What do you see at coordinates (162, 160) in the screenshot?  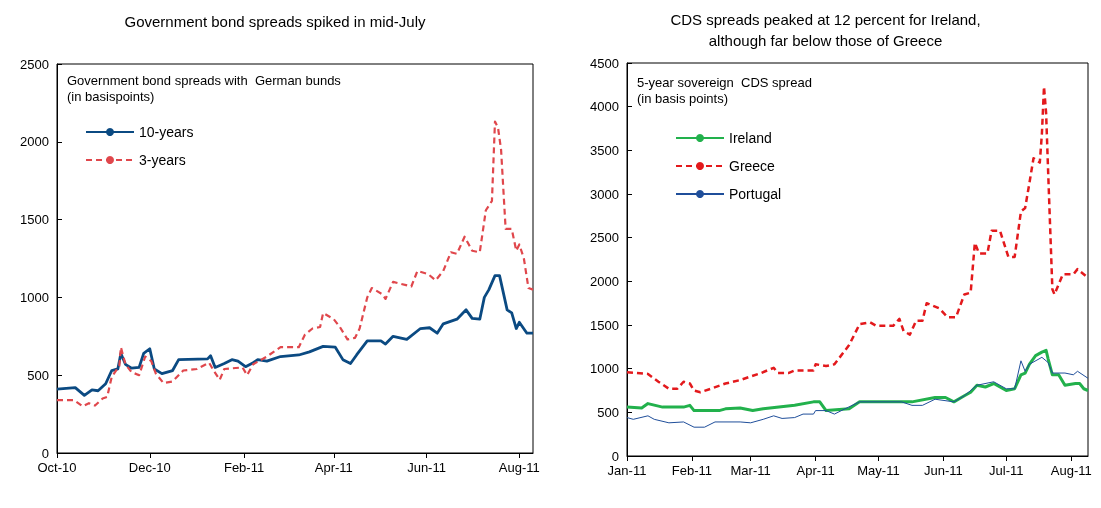 I see `legend-label: 3-years` at bounding box center [162, 160].